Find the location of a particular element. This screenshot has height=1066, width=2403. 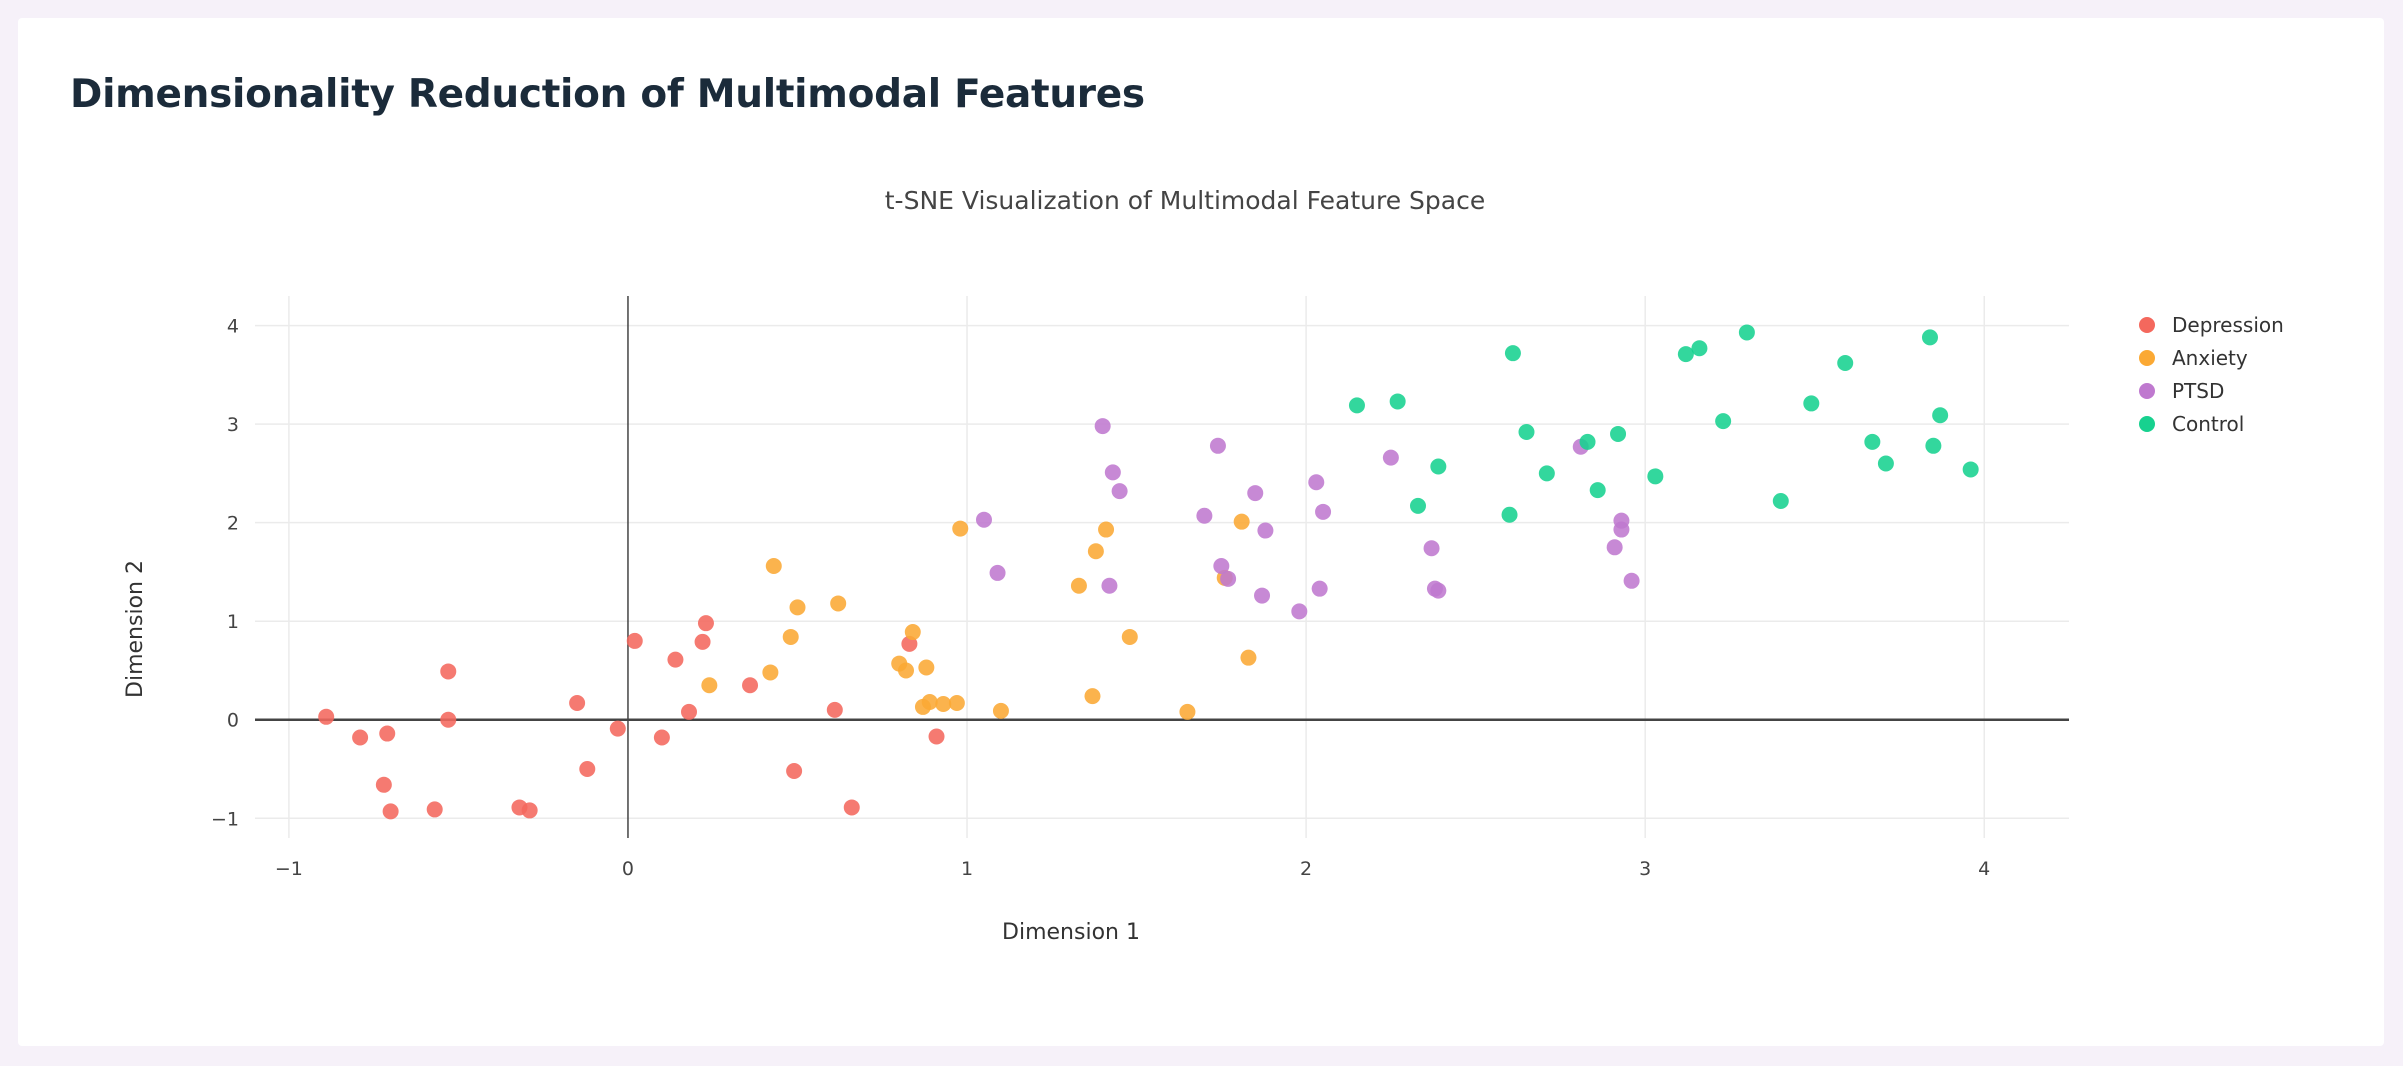

legend: Depression Anxiety PTSD Control is located at coordinates (2211, 374).